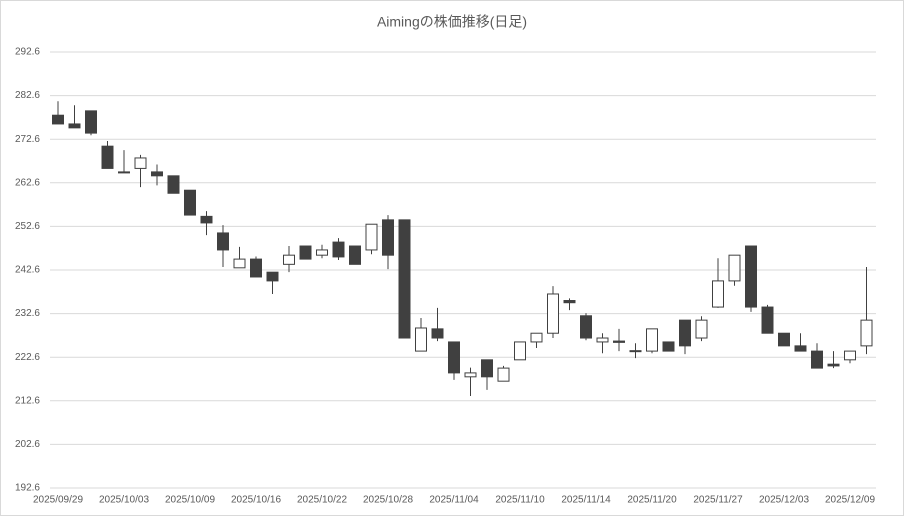 This screenshot has height=516, width=904. Describe the element at coordinates (27, 444) in the screenshot. I see `y-tick-label: 202.6` at that location.